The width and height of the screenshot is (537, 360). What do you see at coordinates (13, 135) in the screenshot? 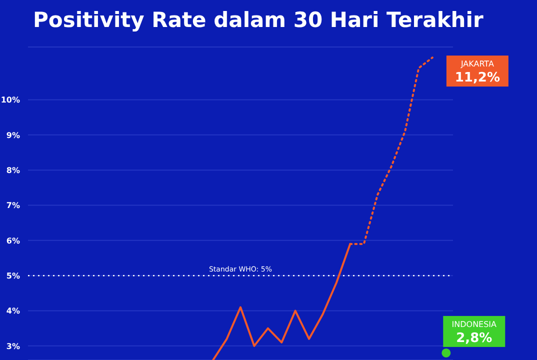
I see `y-tick-label: 9%` at bounding box center [13, 135].